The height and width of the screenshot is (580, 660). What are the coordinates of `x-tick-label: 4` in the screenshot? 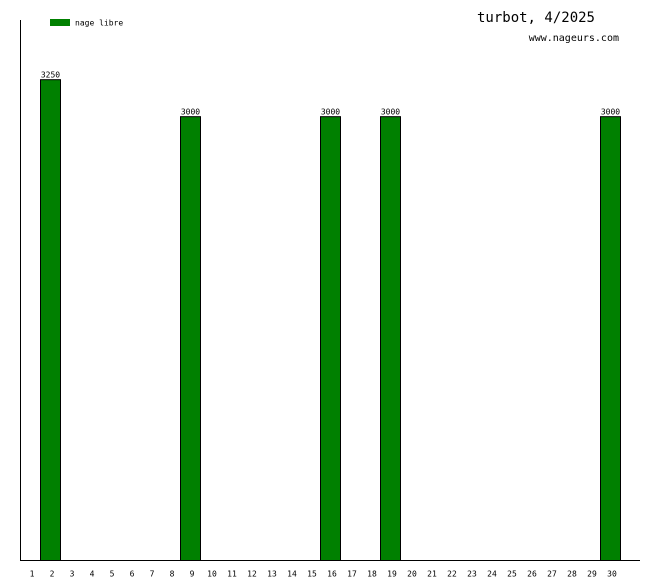 It's located at (92, 574).